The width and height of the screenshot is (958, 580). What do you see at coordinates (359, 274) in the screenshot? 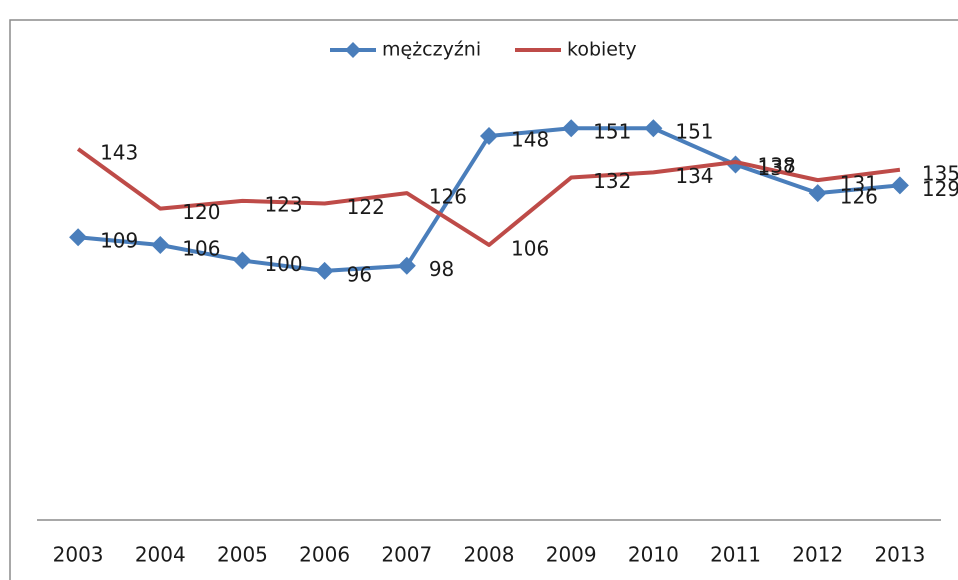
I see `data-label: 96` at bounding box center [359, 274].